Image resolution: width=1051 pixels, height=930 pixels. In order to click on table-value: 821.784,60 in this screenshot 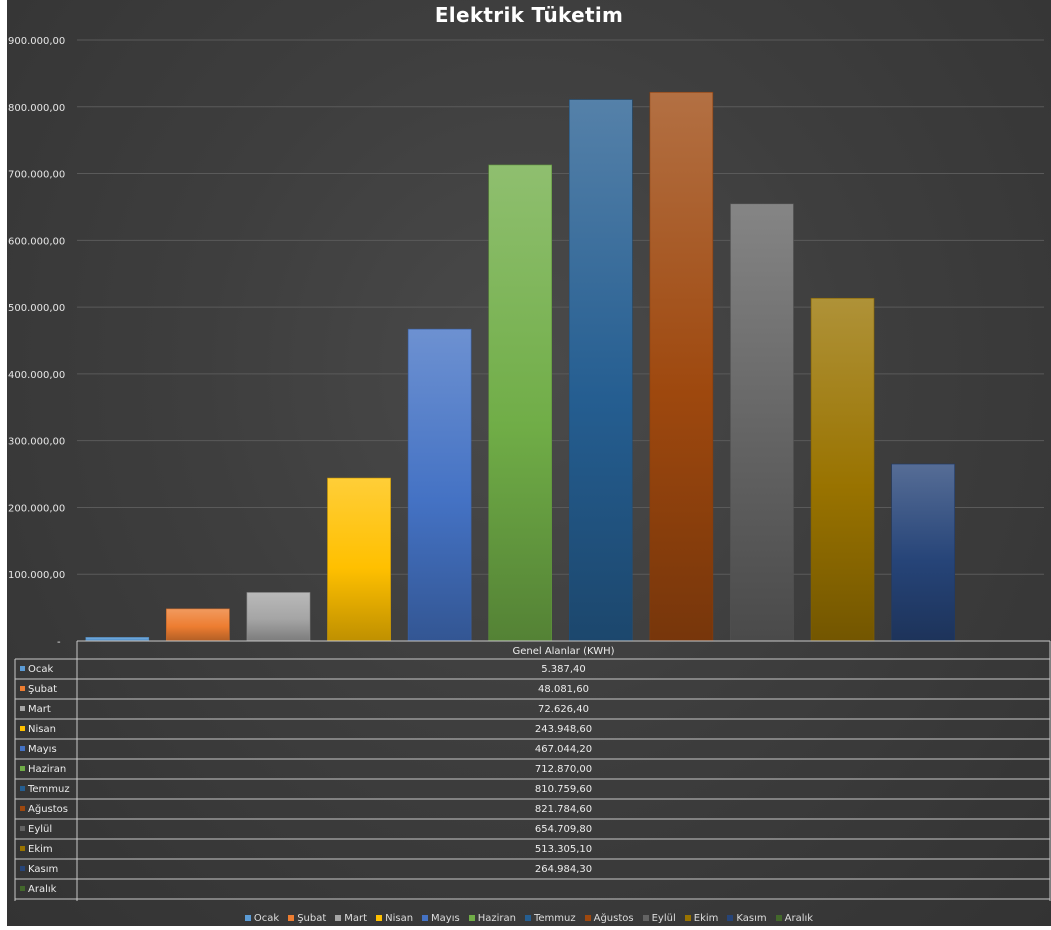, I will do `click(563, 809)`.